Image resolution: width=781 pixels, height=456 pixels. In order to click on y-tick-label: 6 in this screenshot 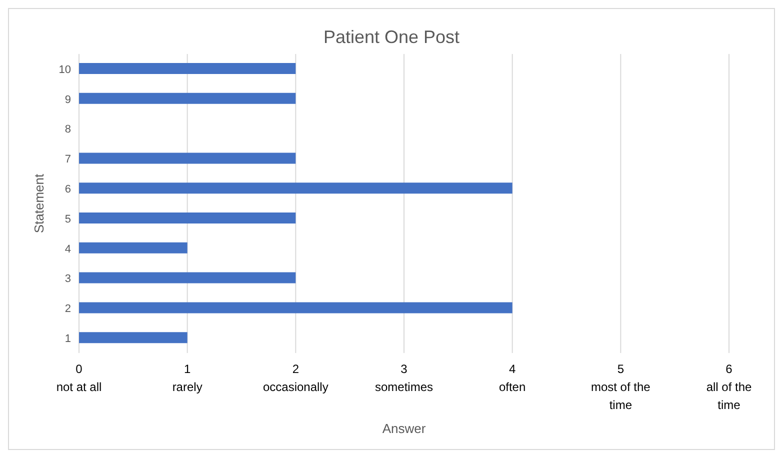, I will do `click(67, 189)`.